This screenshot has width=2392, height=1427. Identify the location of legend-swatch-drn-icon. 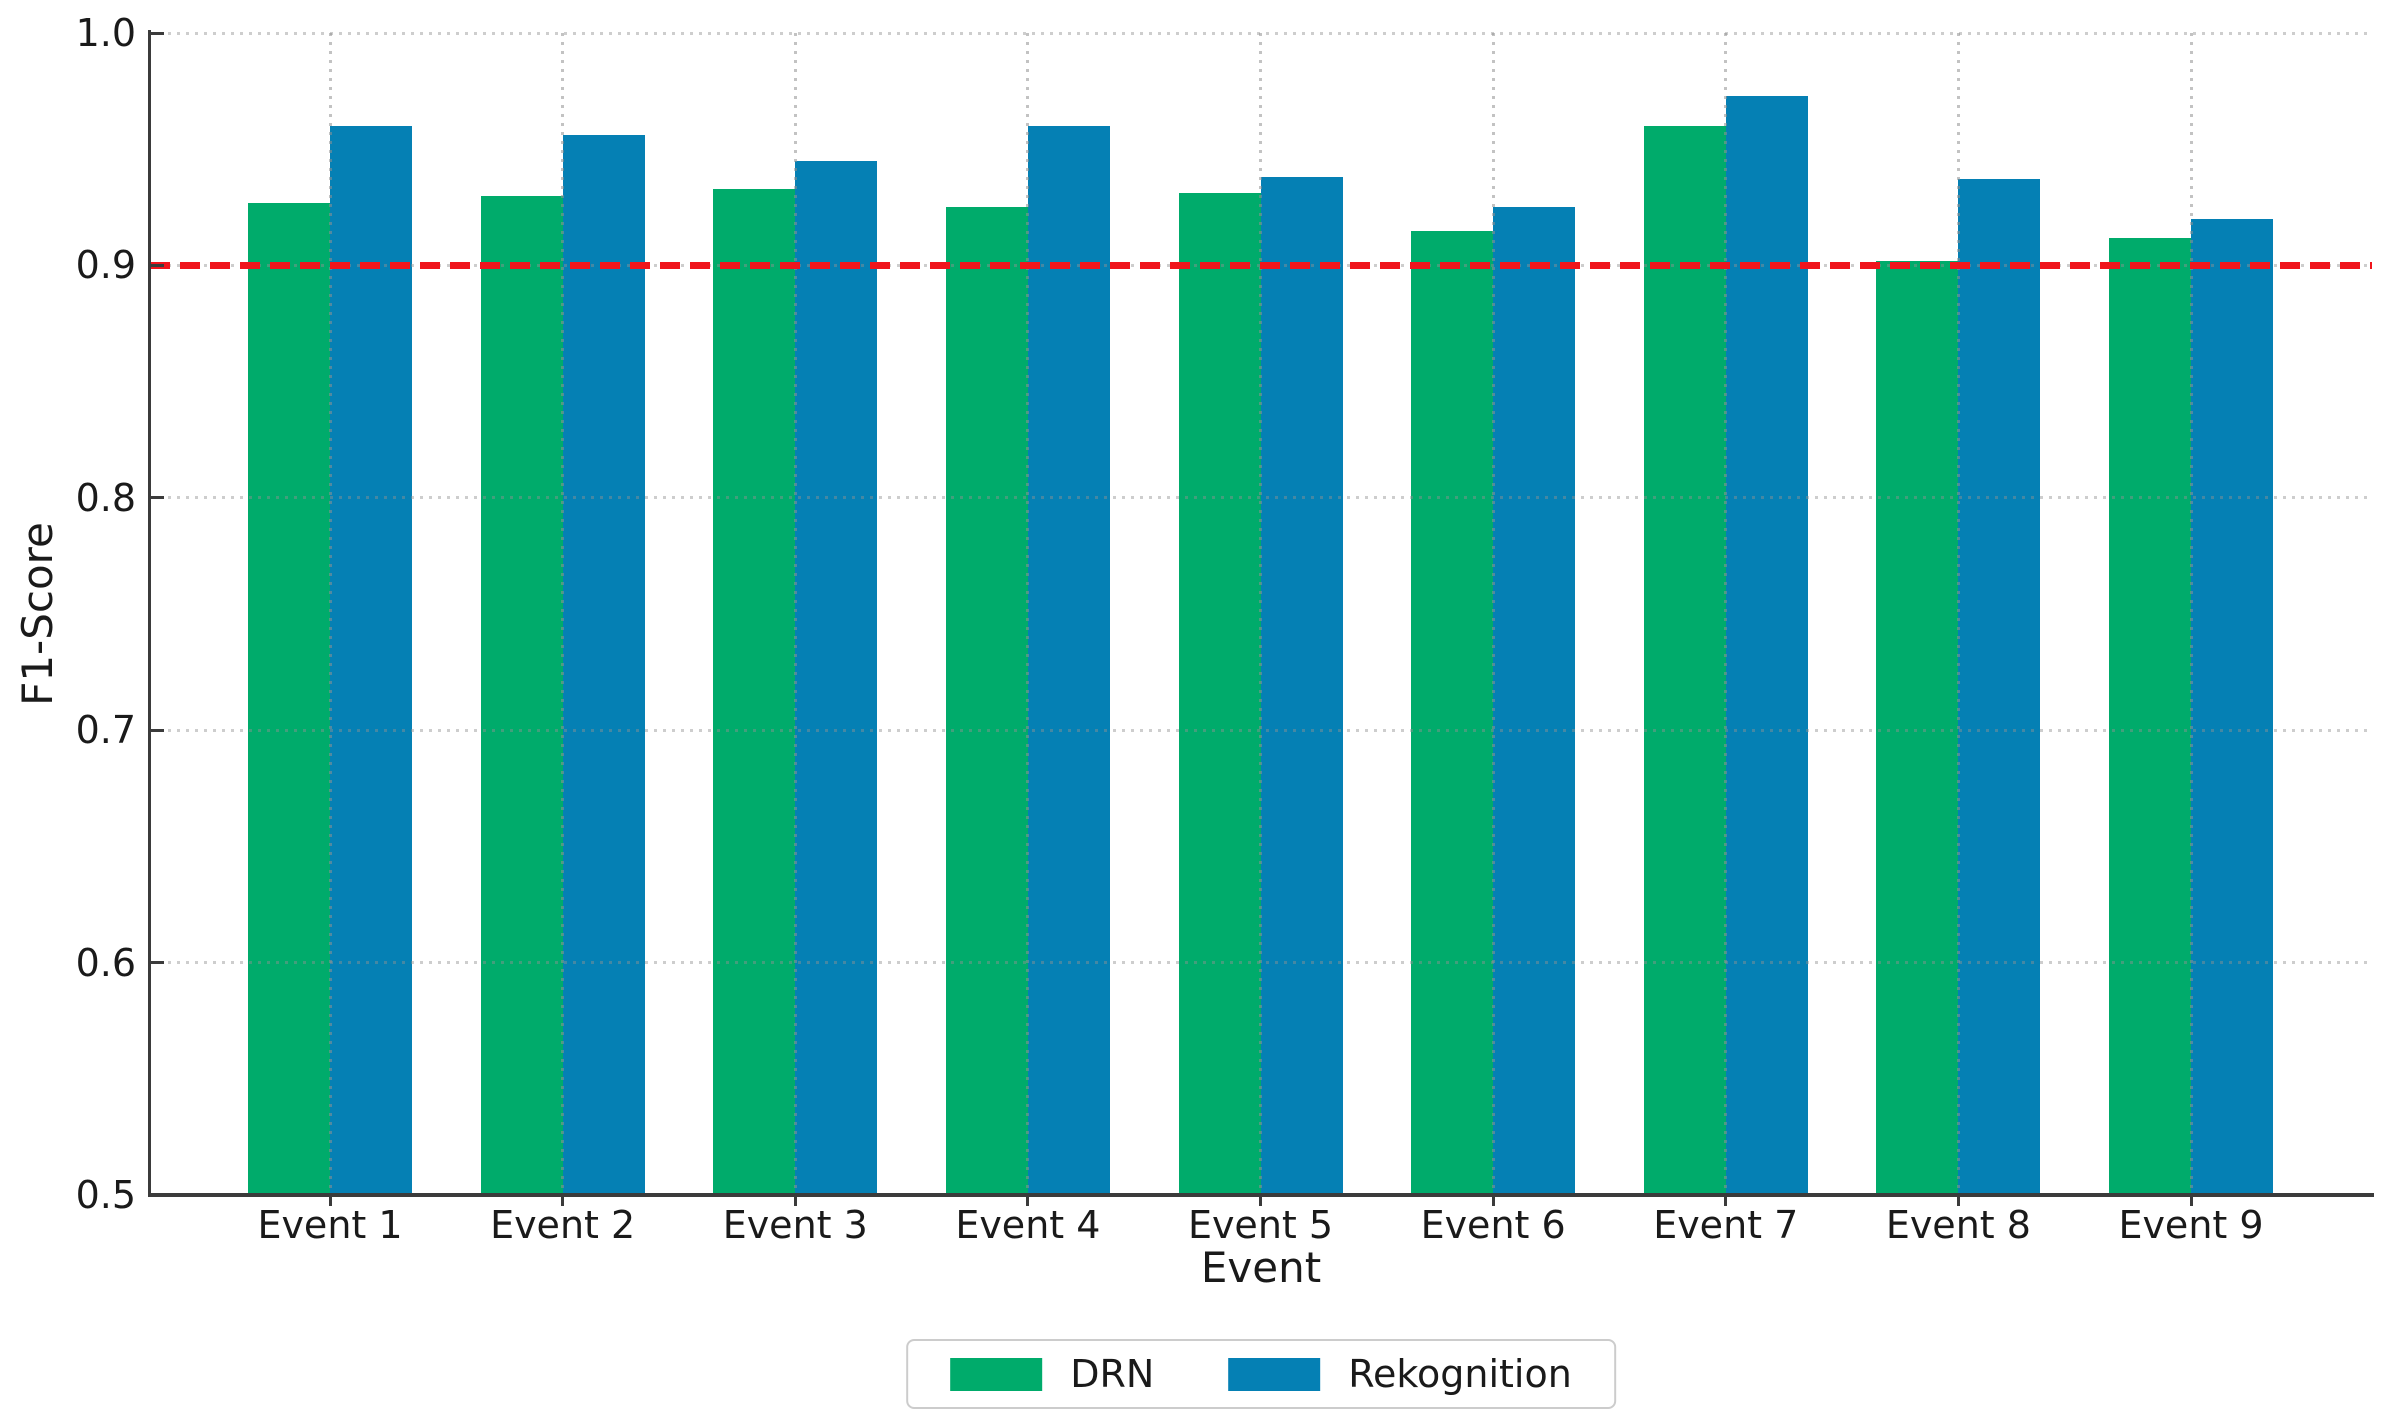
(996, 1374).